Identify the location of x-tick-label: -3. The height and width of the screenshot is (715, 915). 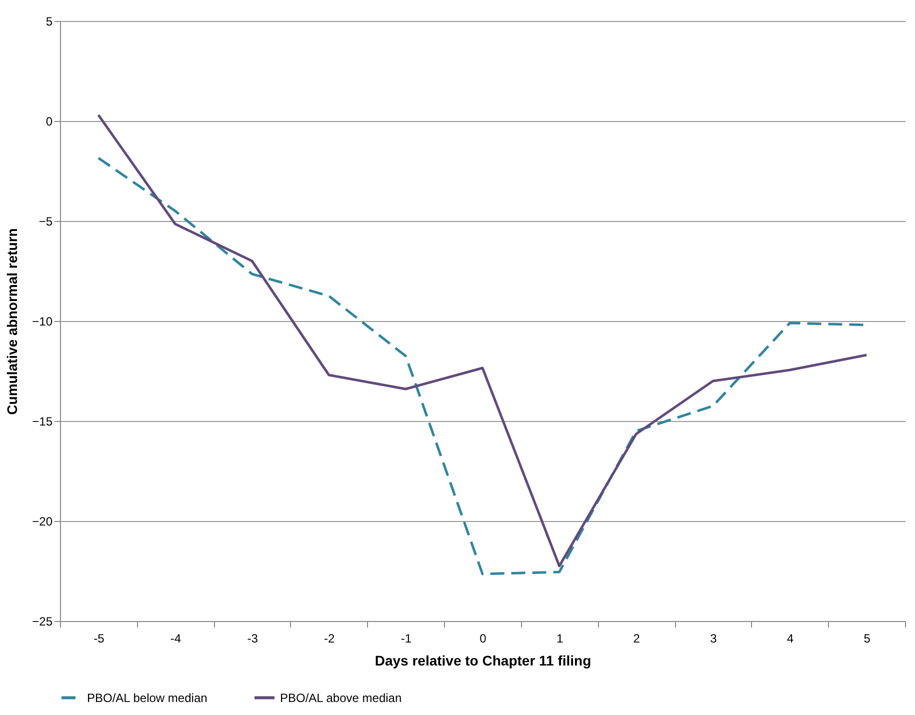
(252, 639).